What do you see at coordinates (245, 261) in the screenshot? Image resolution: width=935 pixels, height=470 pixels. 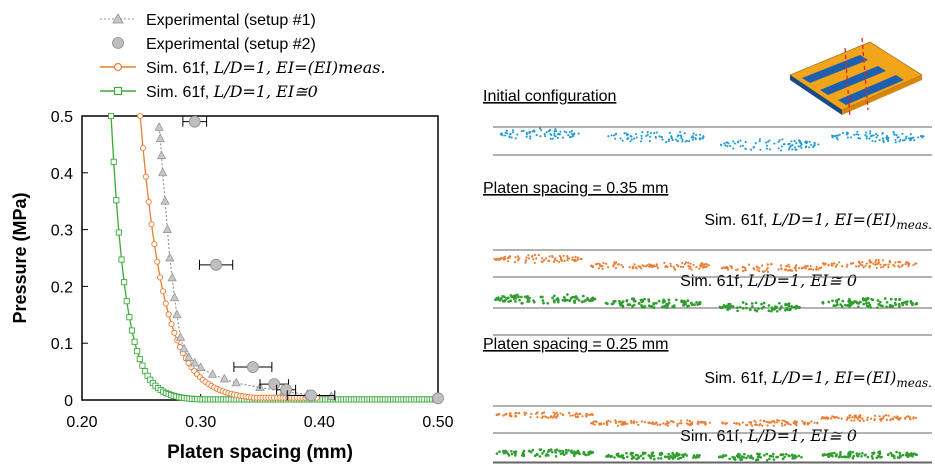 I see `series-exp1` at bounding box center [245, 261].